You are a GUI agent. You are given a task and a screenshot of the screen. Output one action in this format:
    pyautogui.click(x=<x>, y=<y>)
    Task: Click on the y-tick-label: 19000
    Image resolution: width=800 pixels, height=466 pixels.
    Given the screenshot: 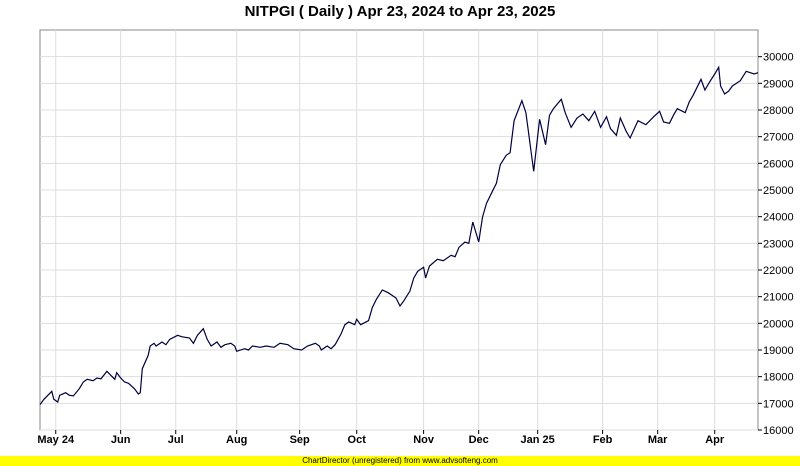 What is the action you would take?
    pyautogui.click(x=778, y=351)
    